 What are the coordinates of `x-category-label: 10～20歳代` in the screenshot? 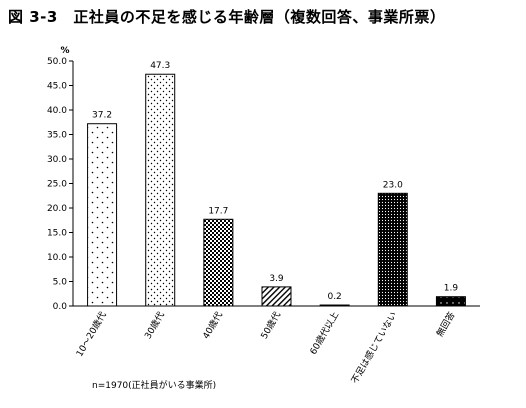 It's located at (90, 334).